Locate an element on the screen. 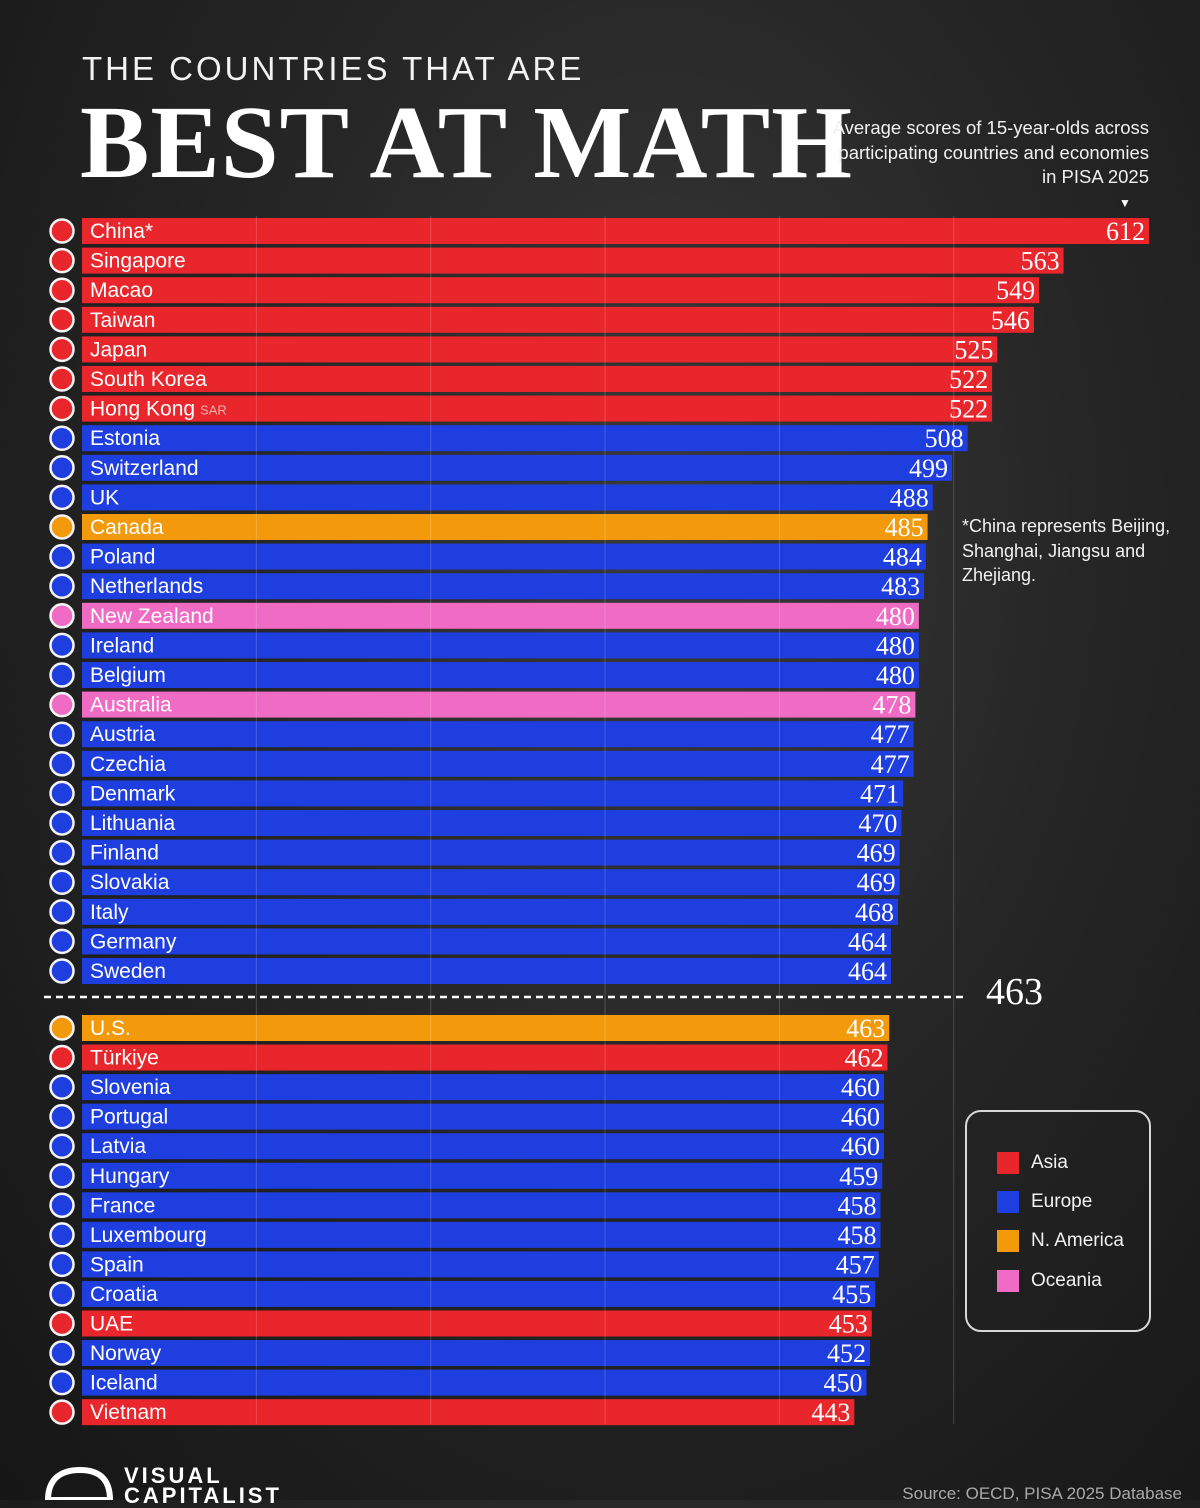 The width and height of the screenshot is (1200, 1508). bar-label: Spain is located at coordinates (117, 1264).